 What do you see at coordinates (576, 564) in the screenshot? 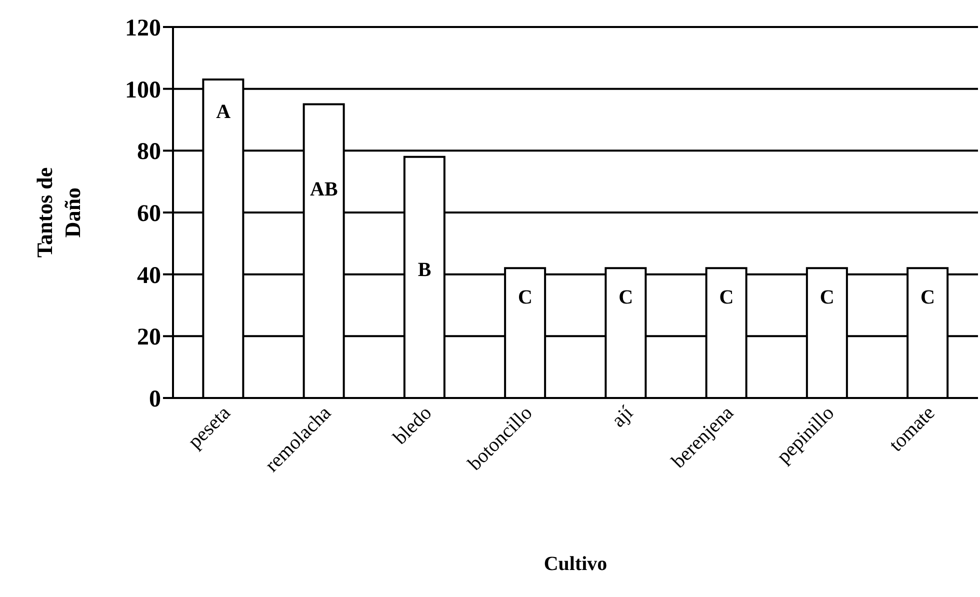
I see `x-axis-title: Cultivo` at bounding box center [576, 564].